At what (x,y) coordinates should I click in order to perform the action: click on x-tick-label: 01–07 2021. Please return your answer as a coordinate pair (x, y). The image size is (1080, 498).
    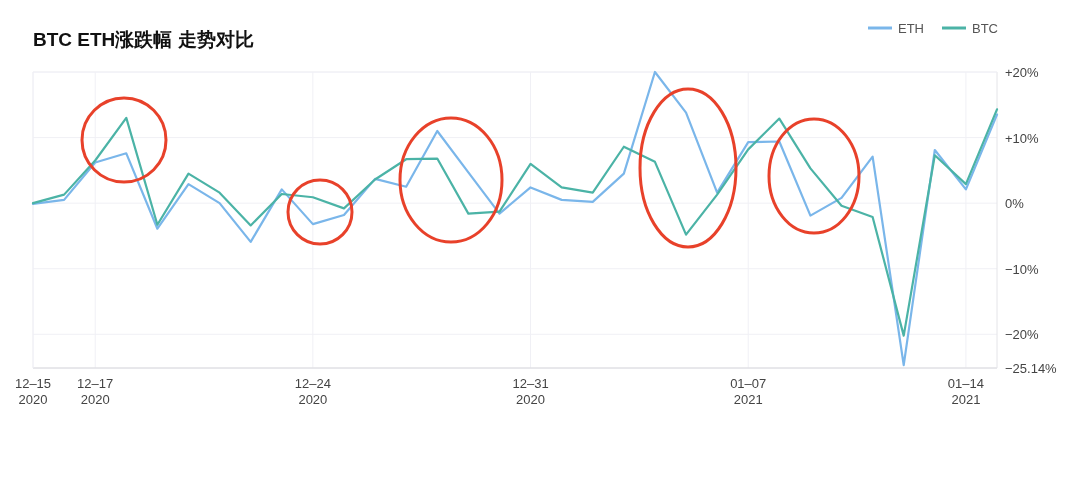
    Looking at the image, I should click on (748, 391).